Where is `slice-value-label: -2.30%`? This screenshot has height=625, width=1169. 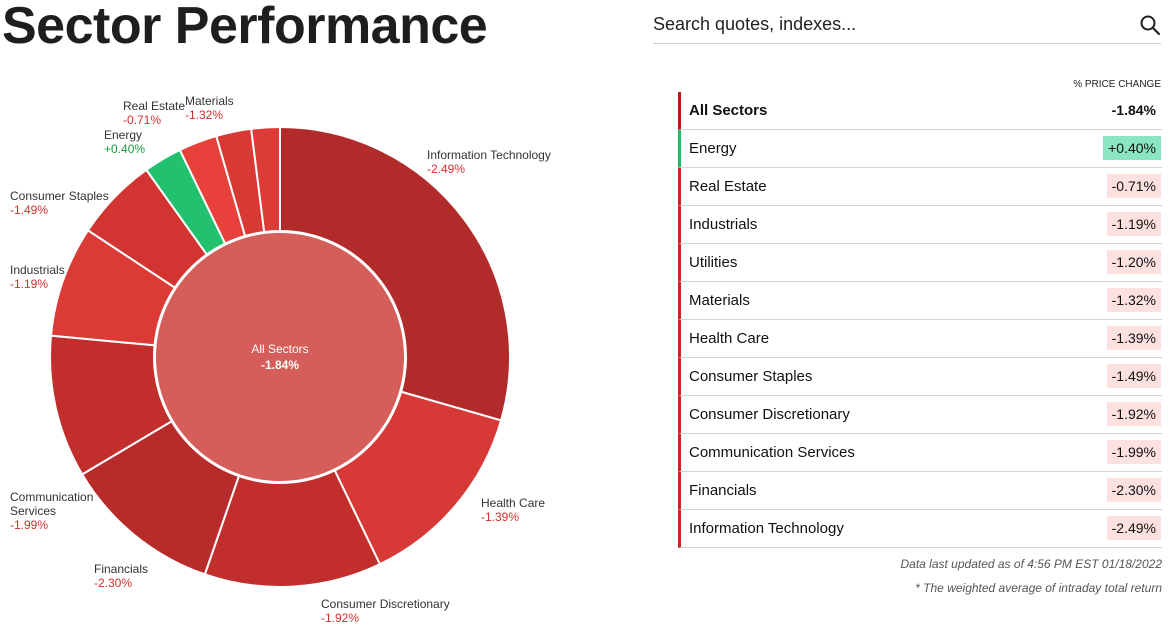
slice-value-label: -2.30% is located at coordinates (113, 583).